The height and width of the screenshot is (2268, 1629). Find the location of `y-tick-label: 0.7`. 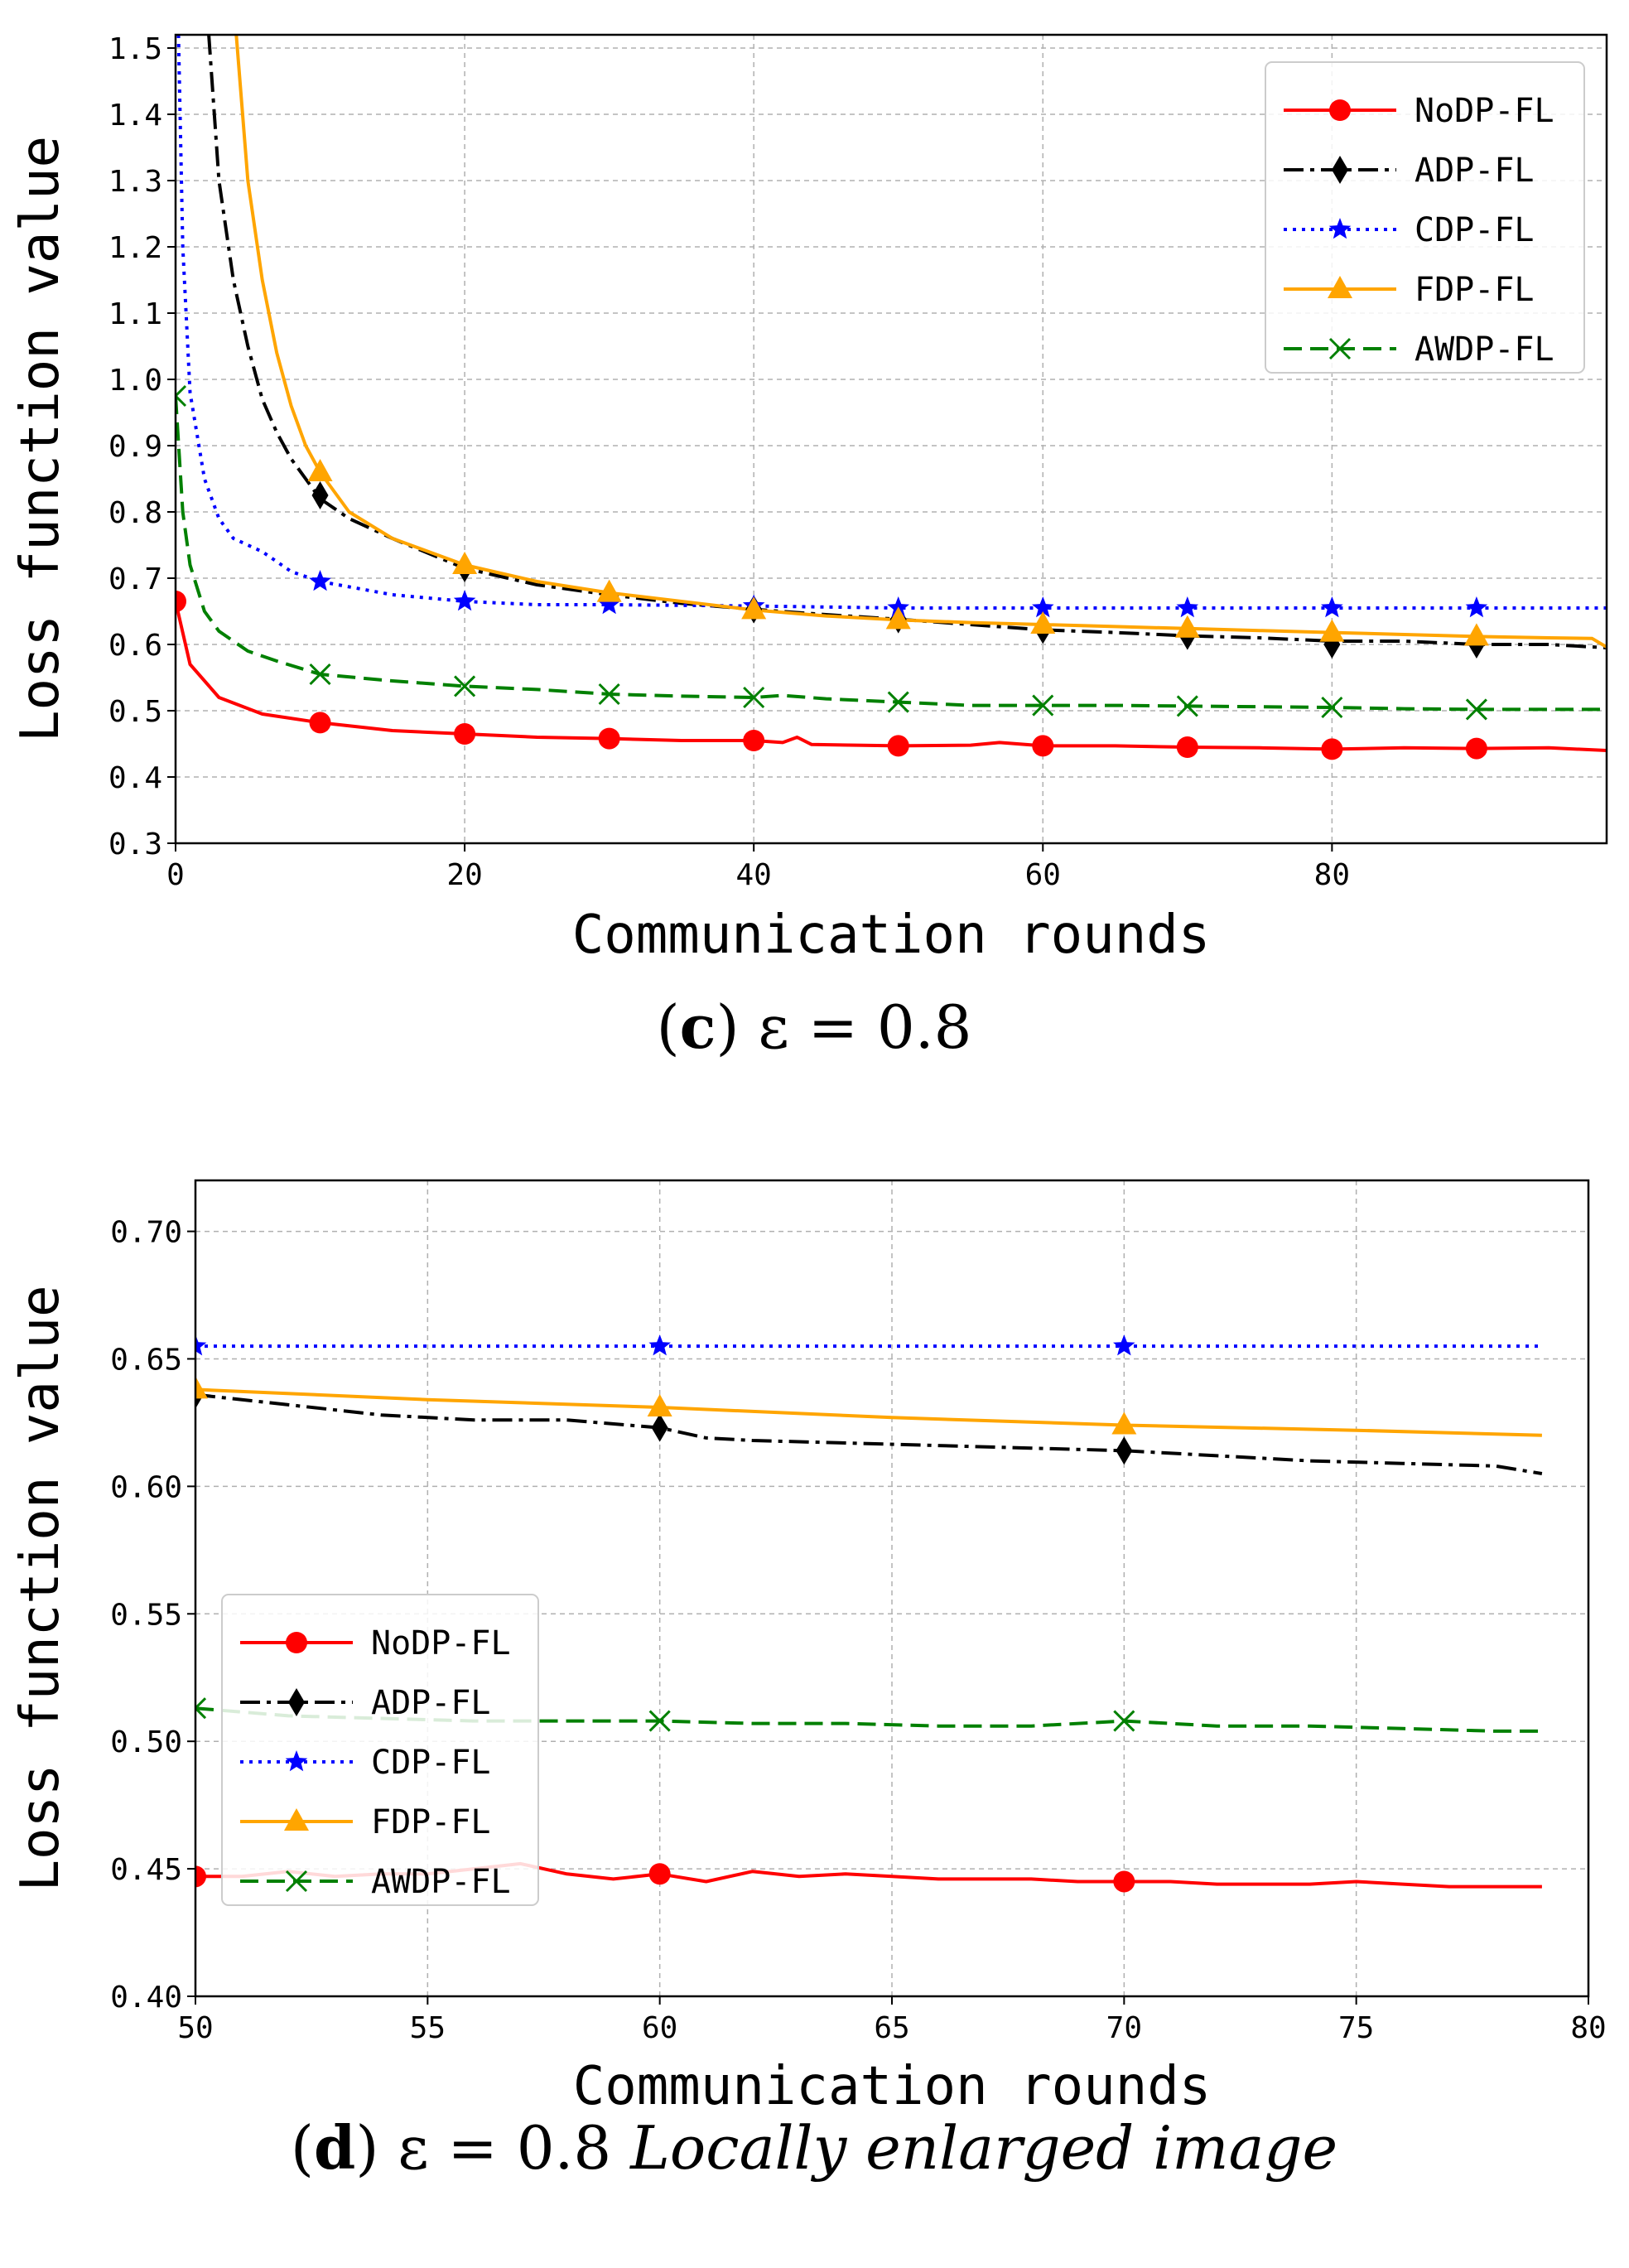

y-tick-label: 0.7 is located at coordinates (135, 579).